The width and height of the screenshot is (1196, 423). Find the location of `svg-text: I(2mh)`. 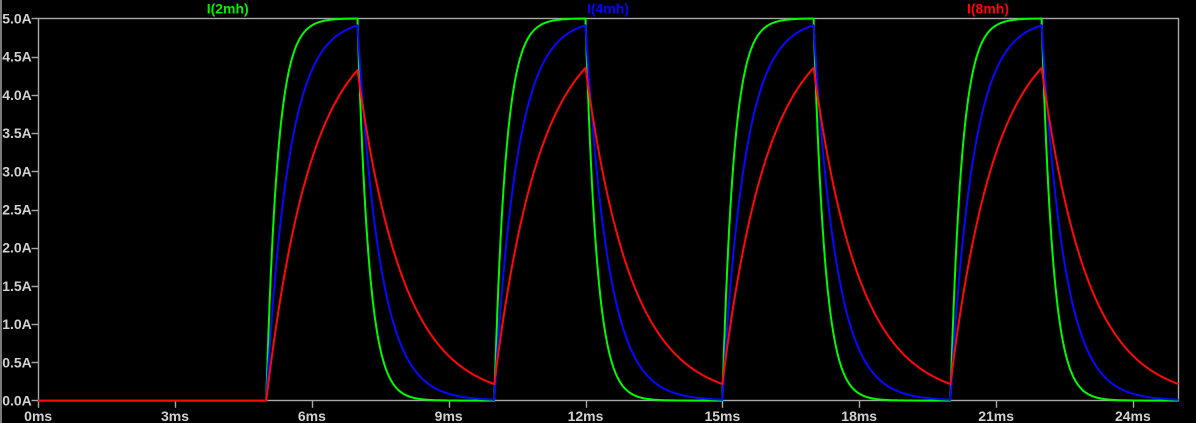

svg-text: I(2mh) is located at coordinates (228, 9).